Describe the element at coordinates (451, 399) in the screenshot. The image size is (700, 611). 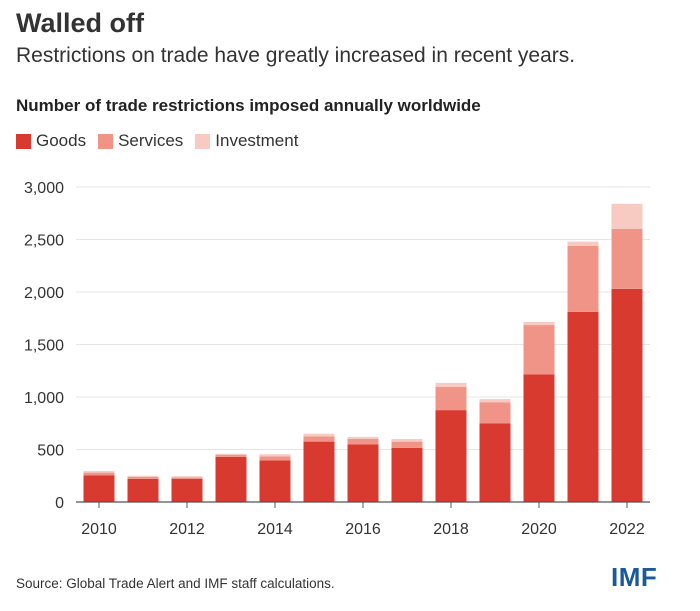
I see `bar-services-2018` at that location.